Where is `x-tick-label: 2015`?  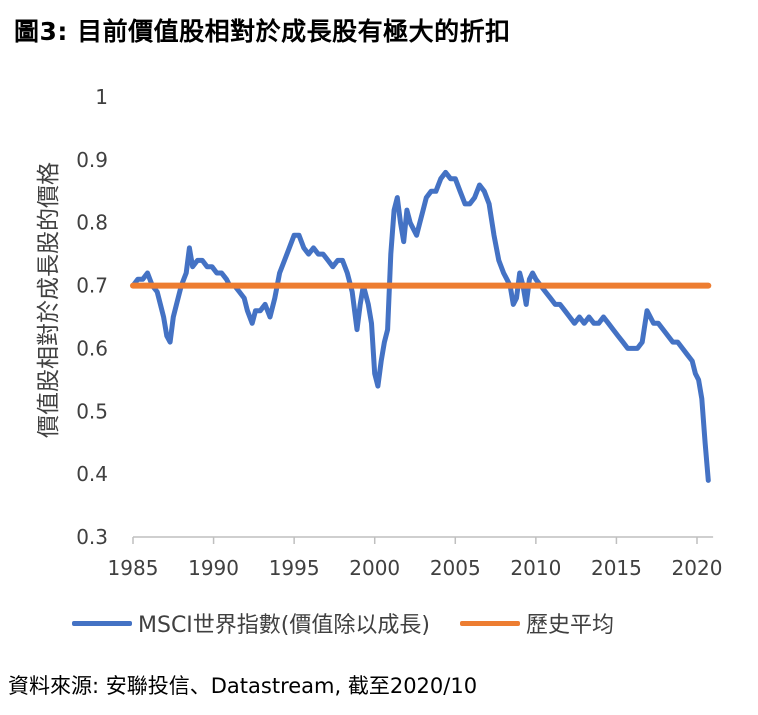 x-tick-label: 2015 is located at coordinates (616, 568).